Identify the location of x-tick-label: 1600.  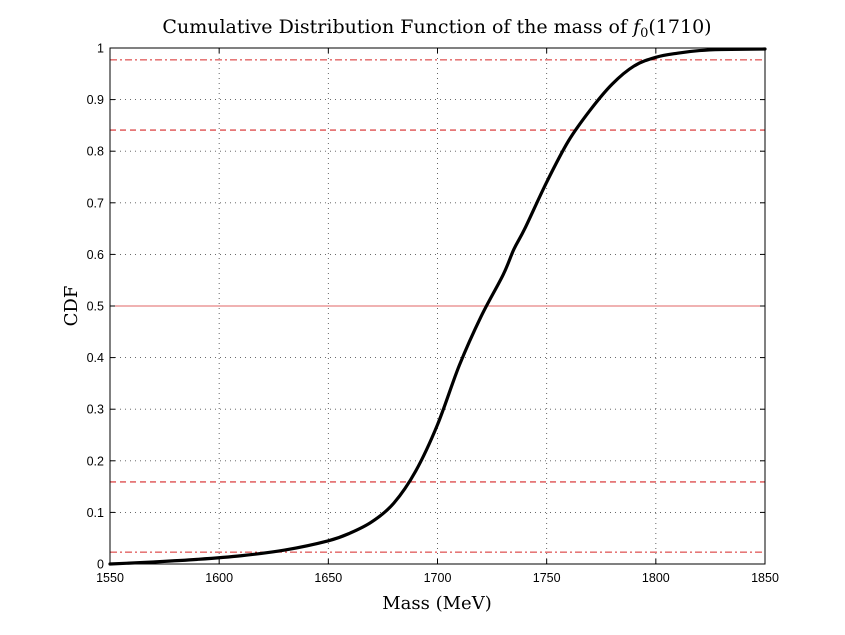
(219, 578).